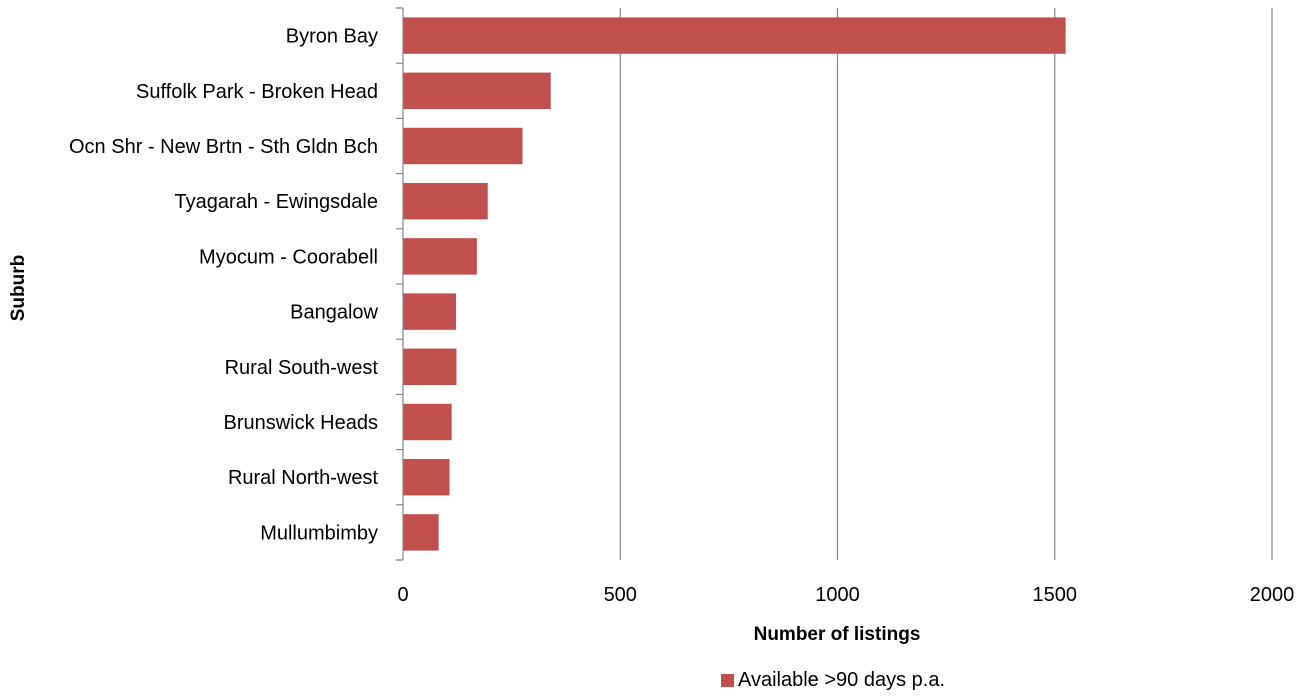 This screenshot has height=696, width=1313. Describe the element at coordinates (276, 202) in the screenshot. I see `category-label: Tyagarah - Ewingsdale` at that location.